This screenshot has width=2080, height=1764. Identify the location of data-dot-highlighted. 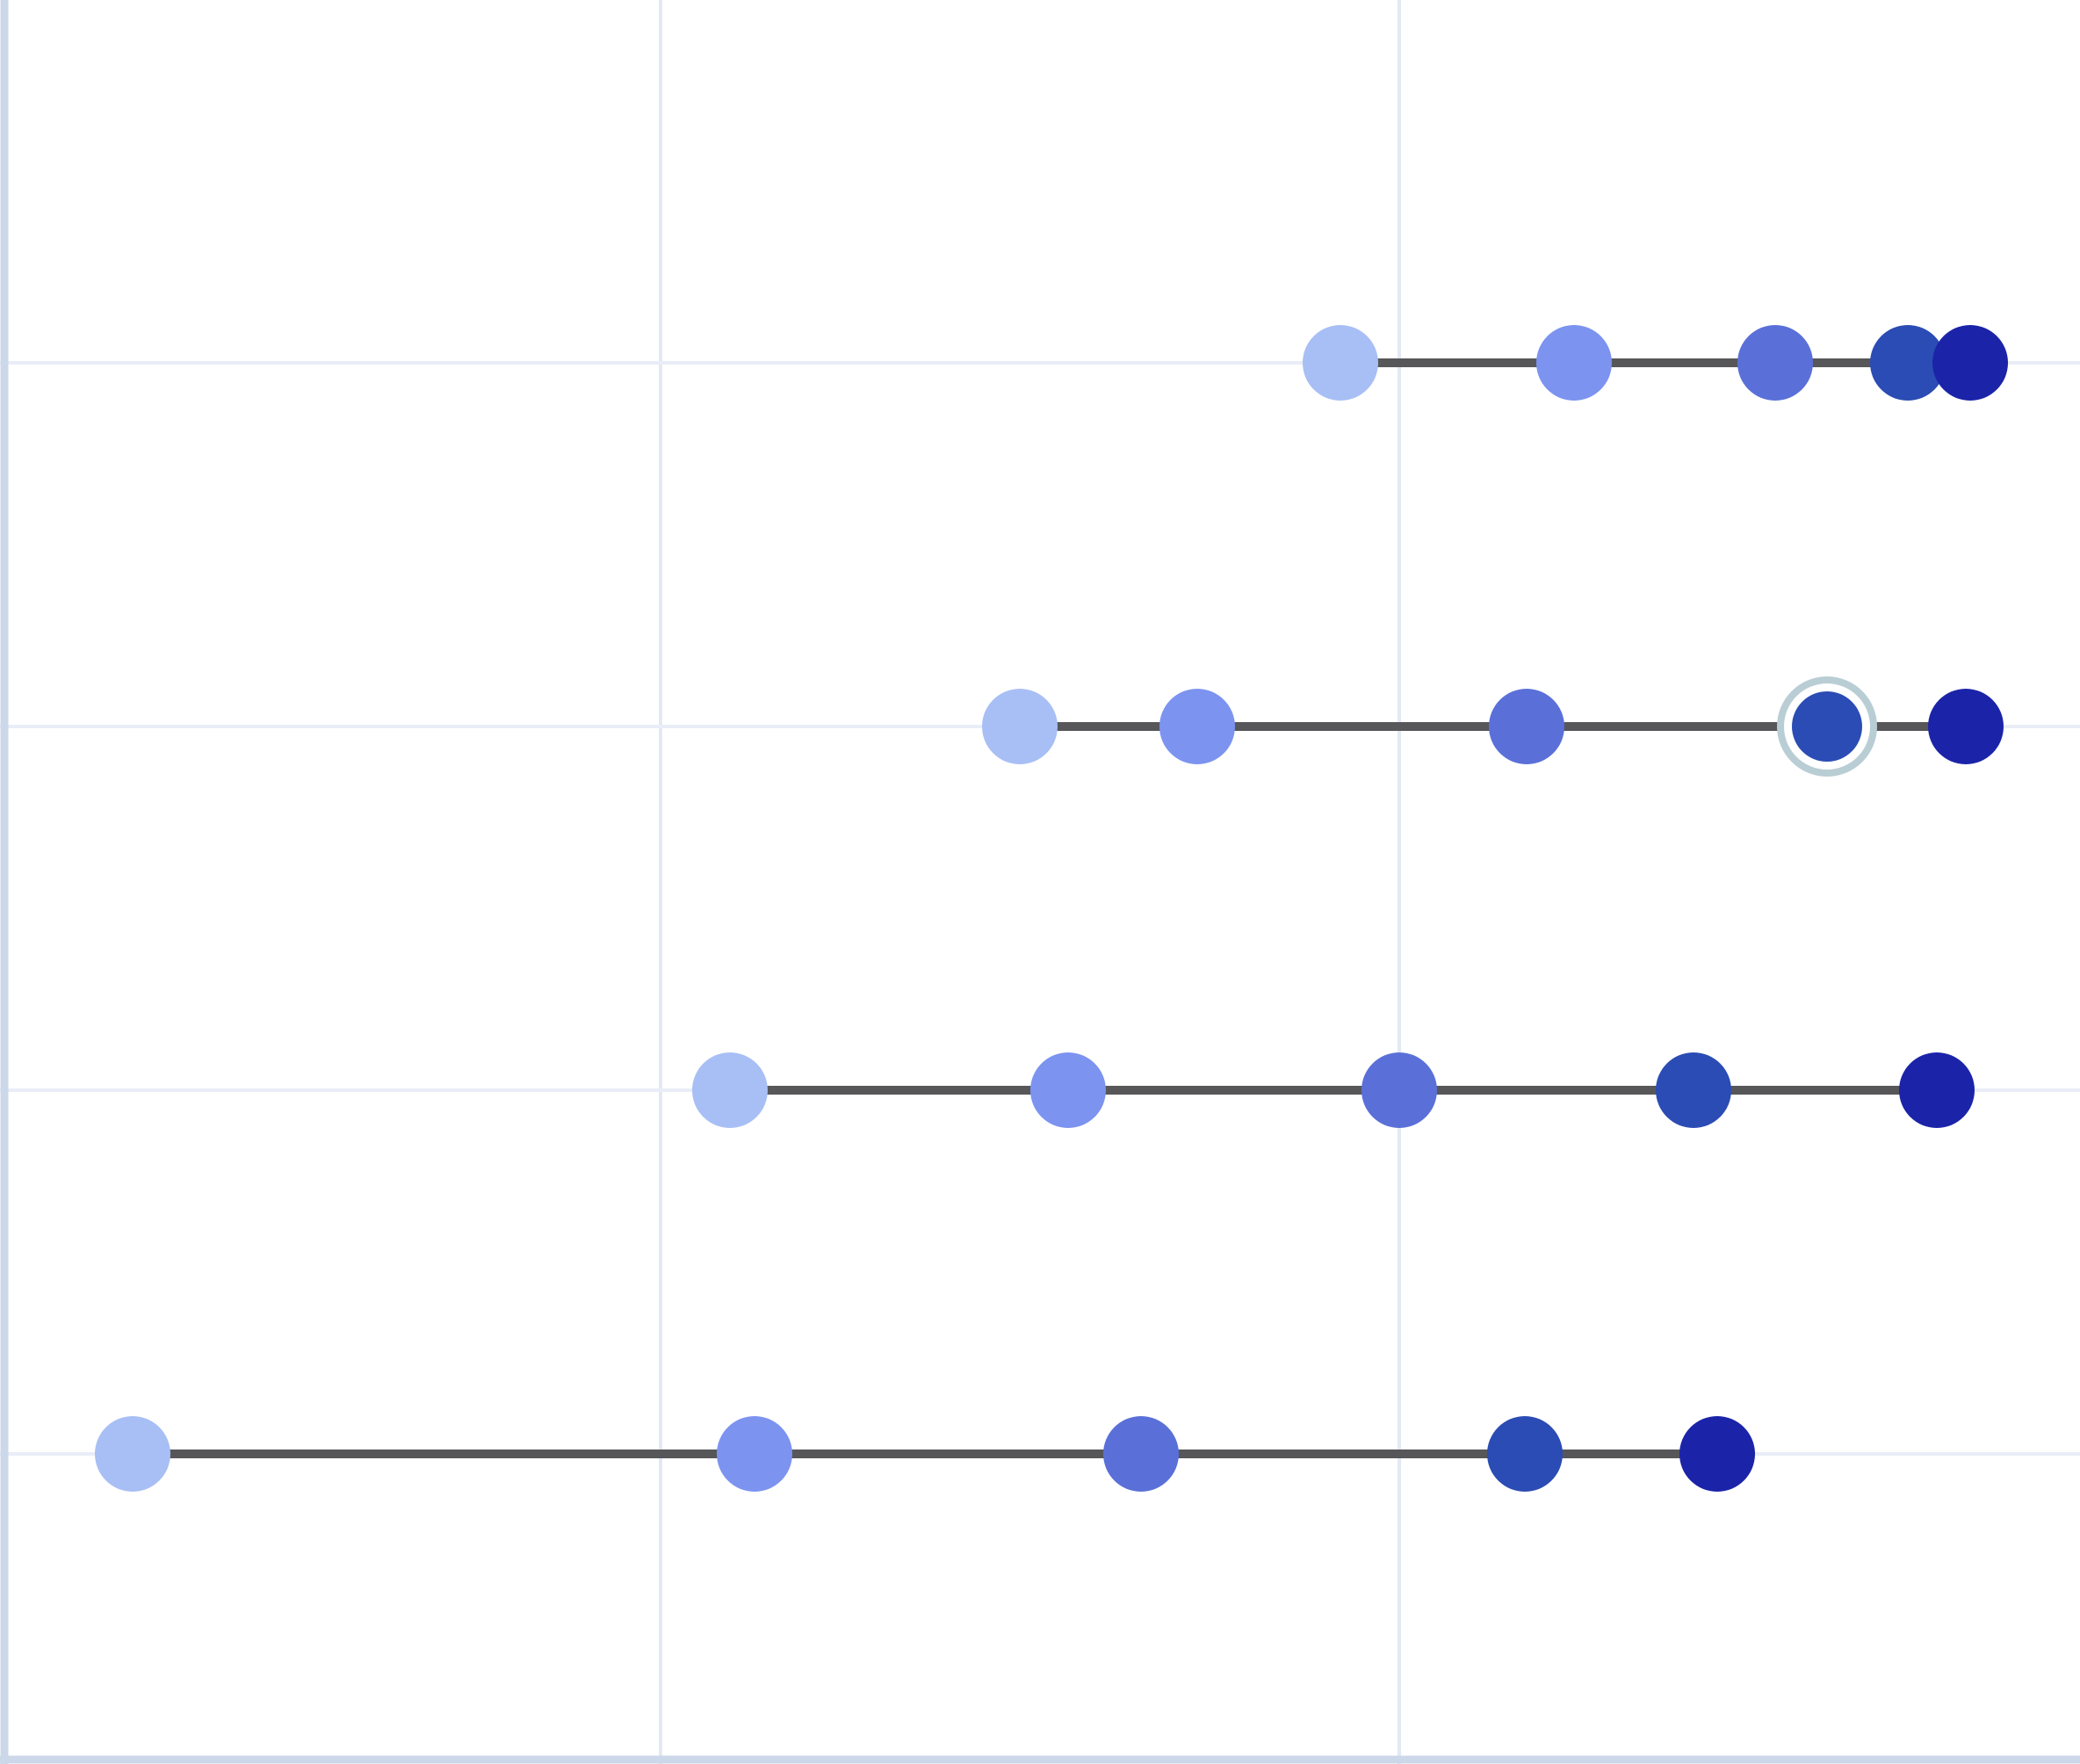
(1827, 726).